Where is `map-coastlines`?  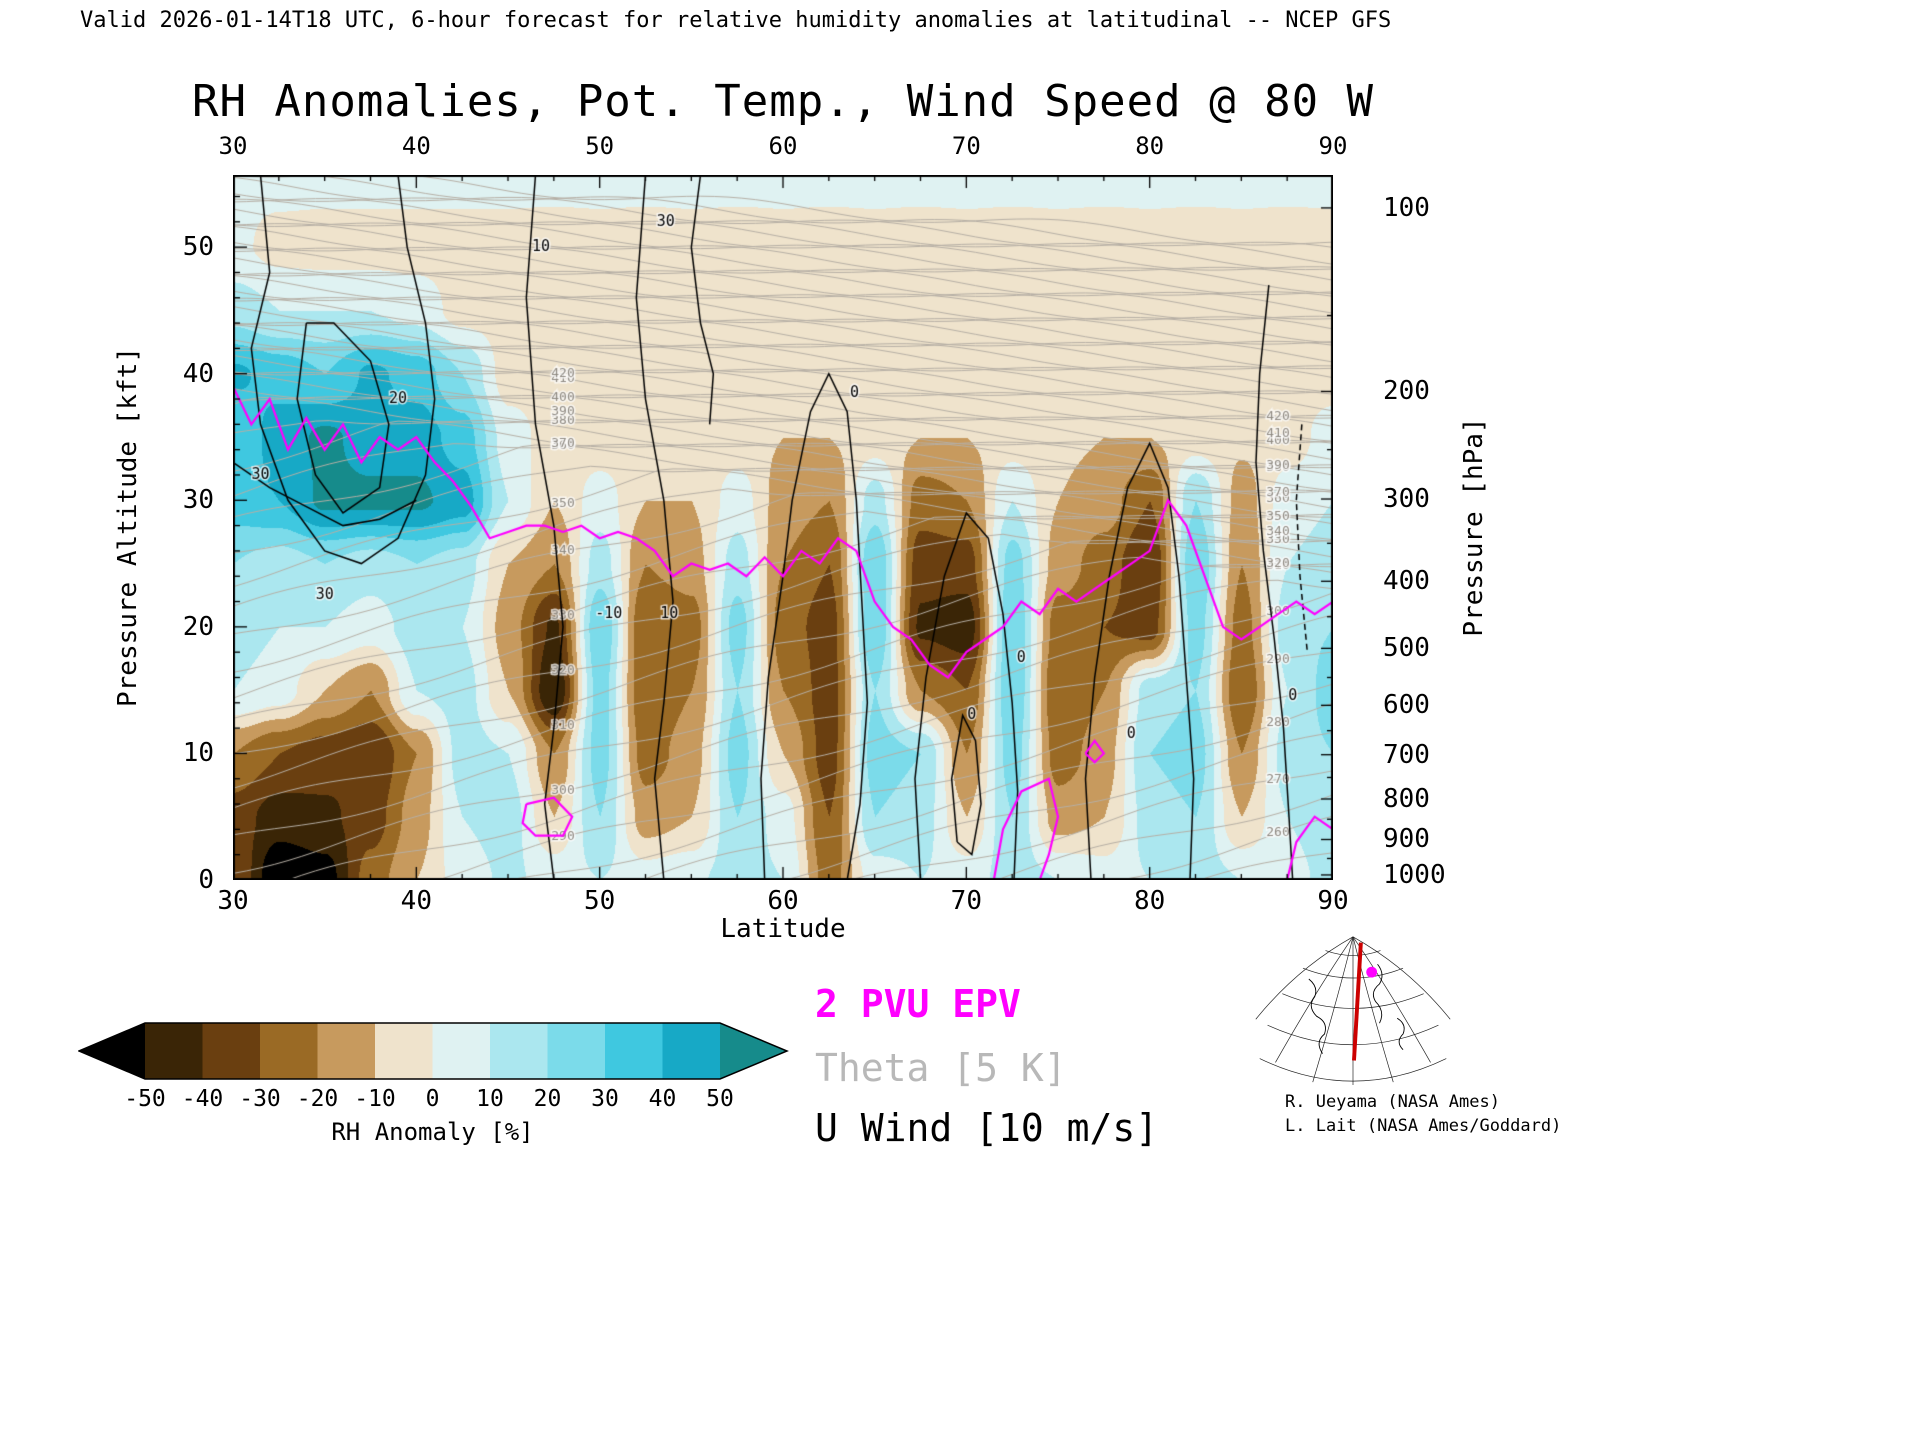
map-coastlines is located at coordinates (1356, 1008).